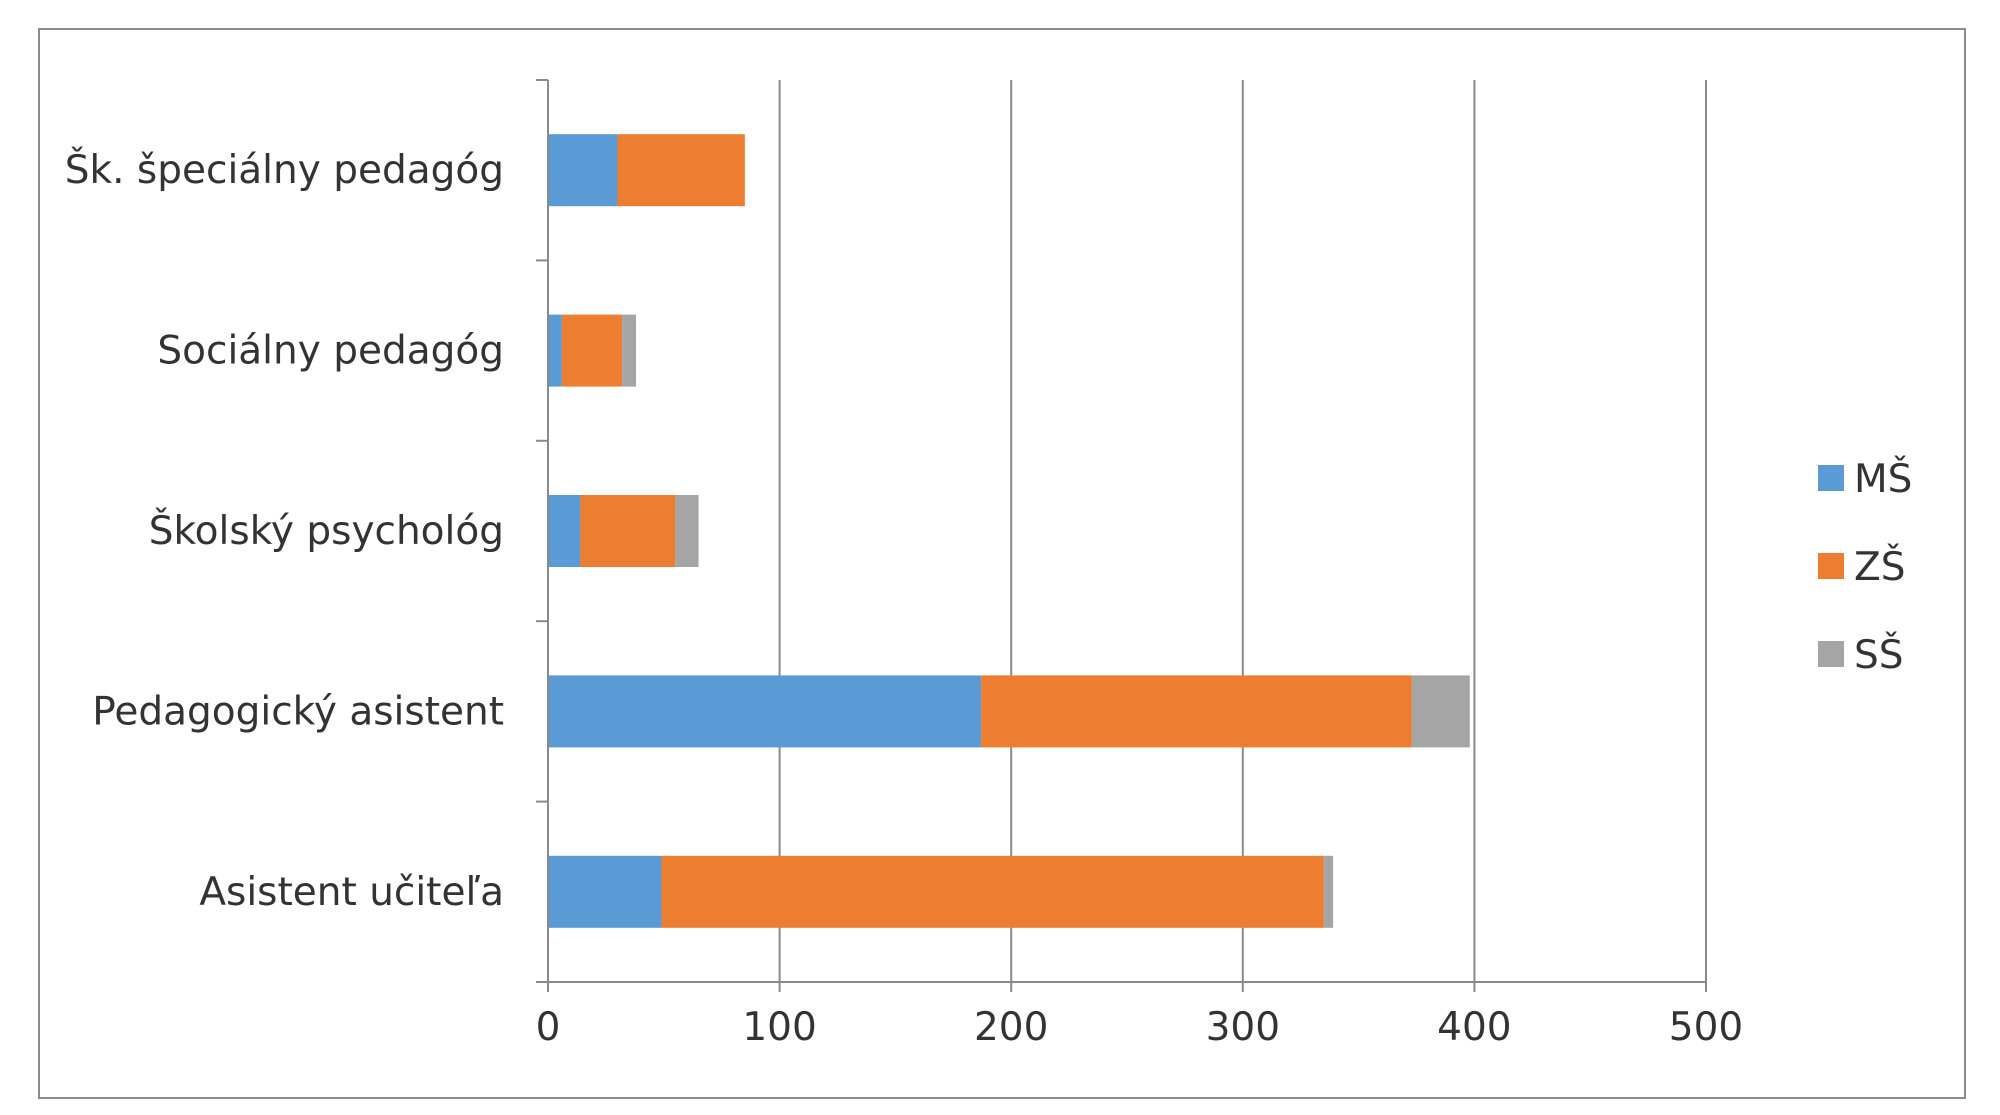 The image size is (2000, 1115). I want to click on legend-label-0: MŠ, so click(1883, 478).